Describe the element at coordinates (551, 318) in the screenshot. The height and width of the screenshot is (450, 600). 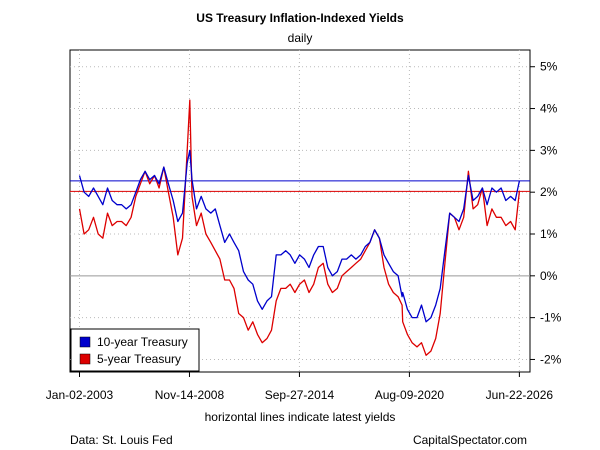
I see `y-tick-label: -1%` at that location.